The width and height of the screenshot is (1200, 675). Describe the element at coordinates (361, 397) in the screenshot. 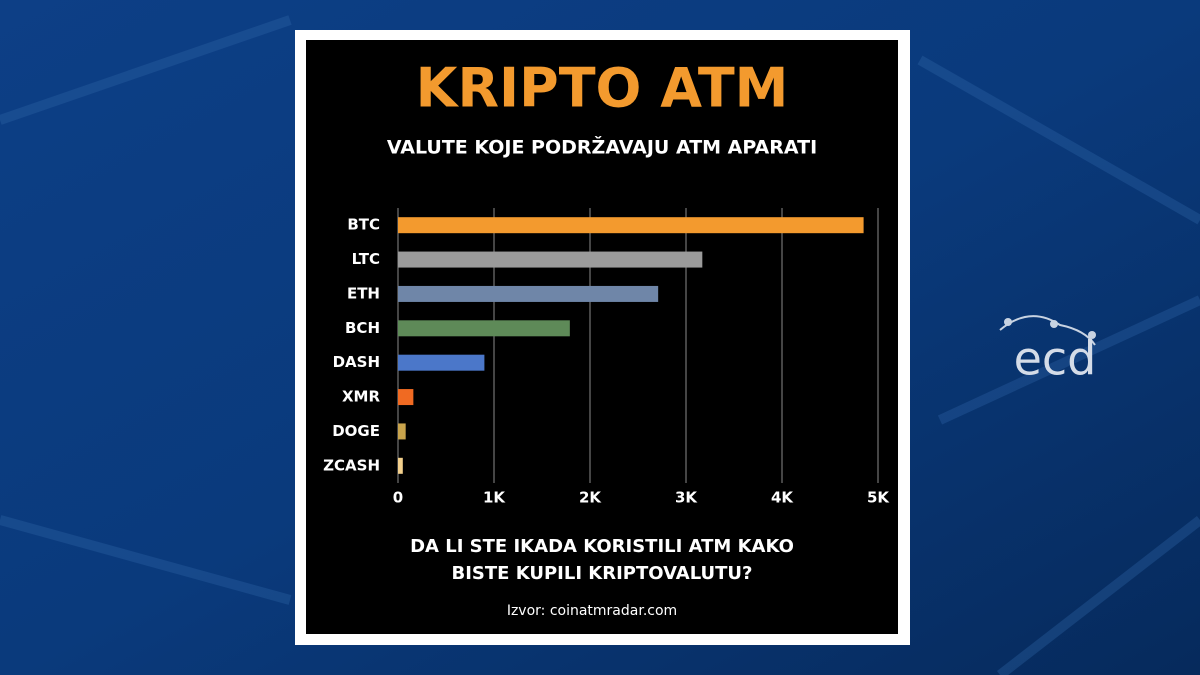

I see `y-tick-label: XMR` at that location.